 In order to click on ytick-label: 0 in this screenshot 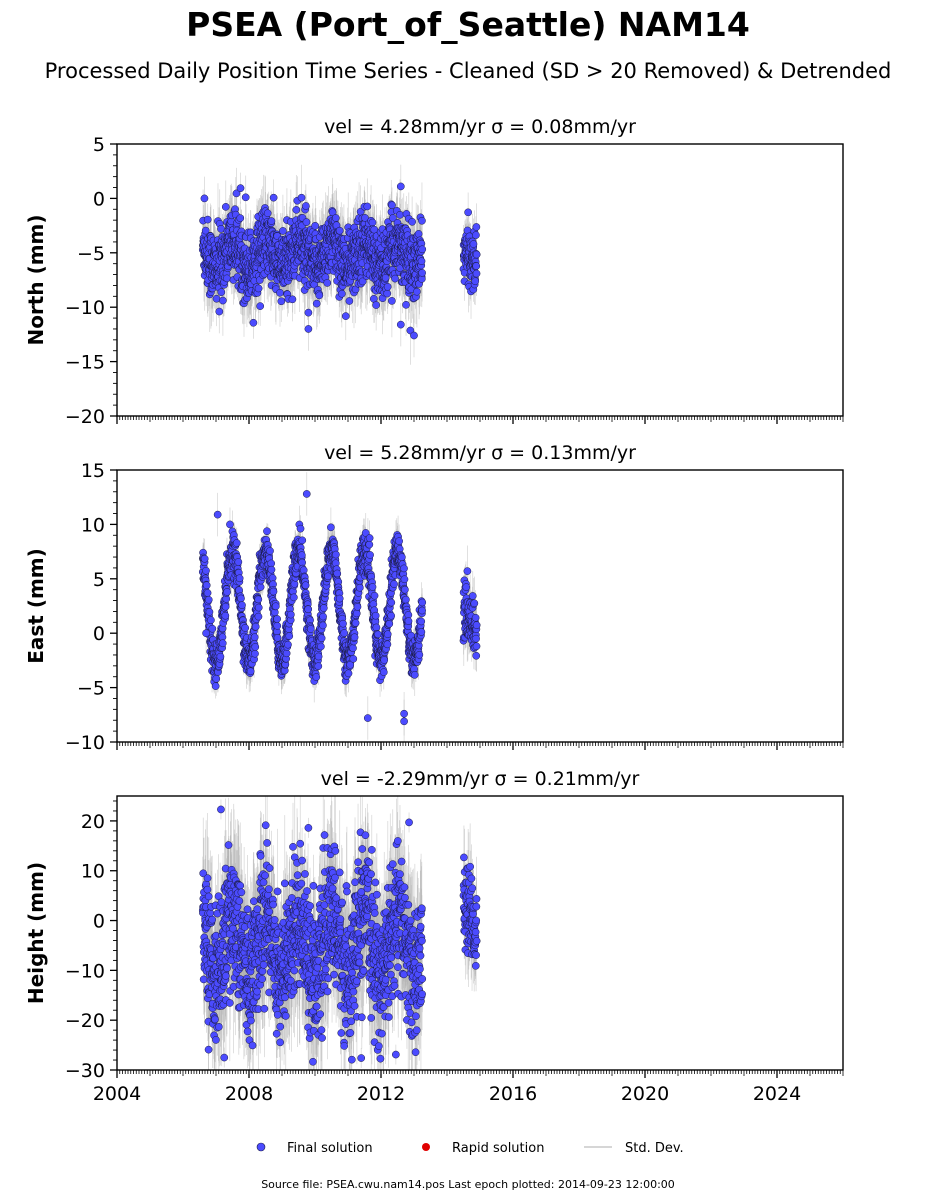, I will do `click(99, 199)`.